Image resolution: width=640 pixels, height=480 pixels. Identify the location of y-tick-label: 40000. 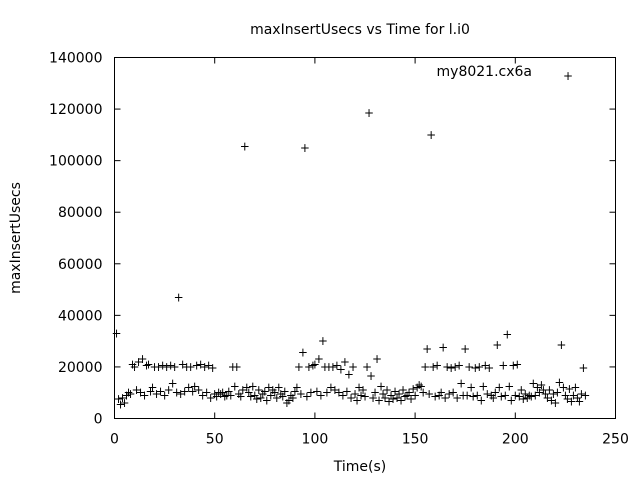
(80, 316).